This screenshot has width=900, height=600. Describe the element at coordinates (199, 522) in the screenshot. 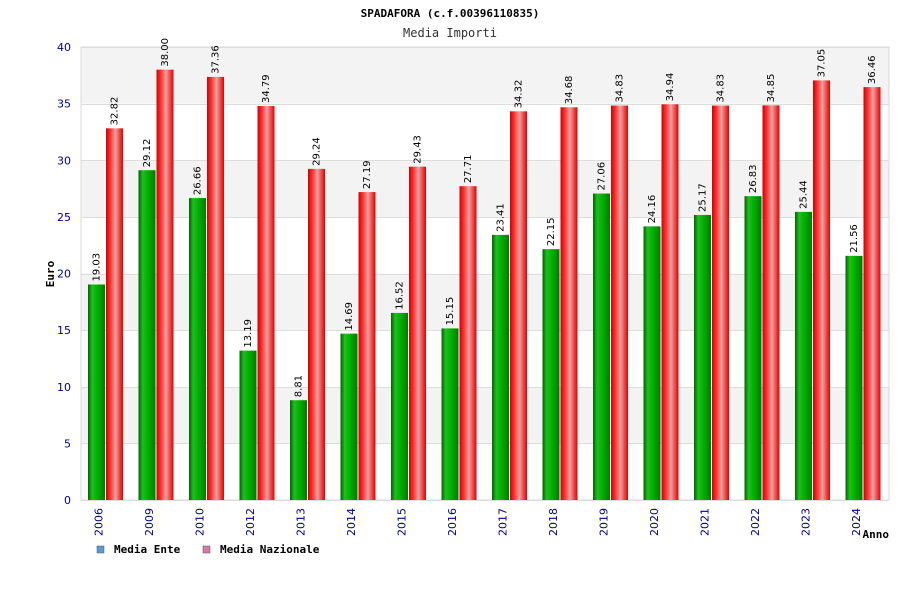

I see `x-tick-label: 2010` at that location.